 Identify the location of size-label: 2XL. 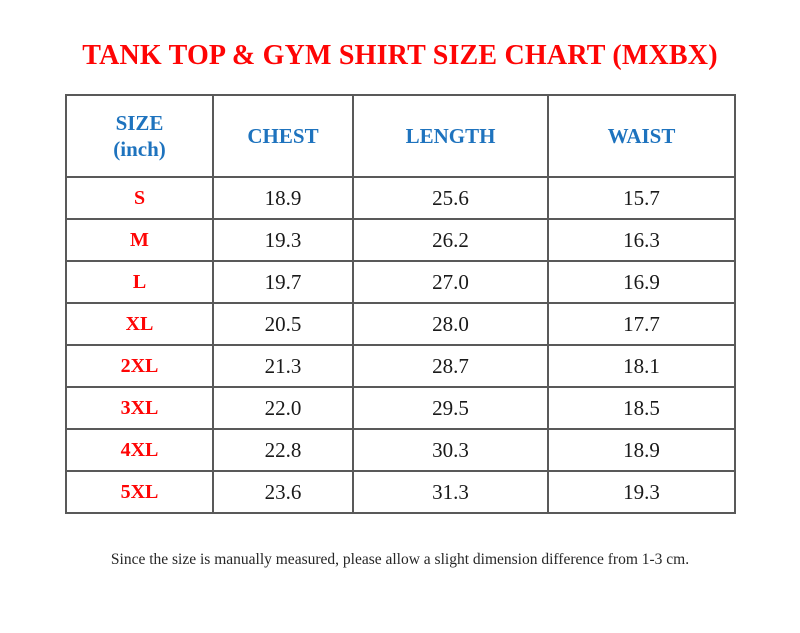
(139, 366).